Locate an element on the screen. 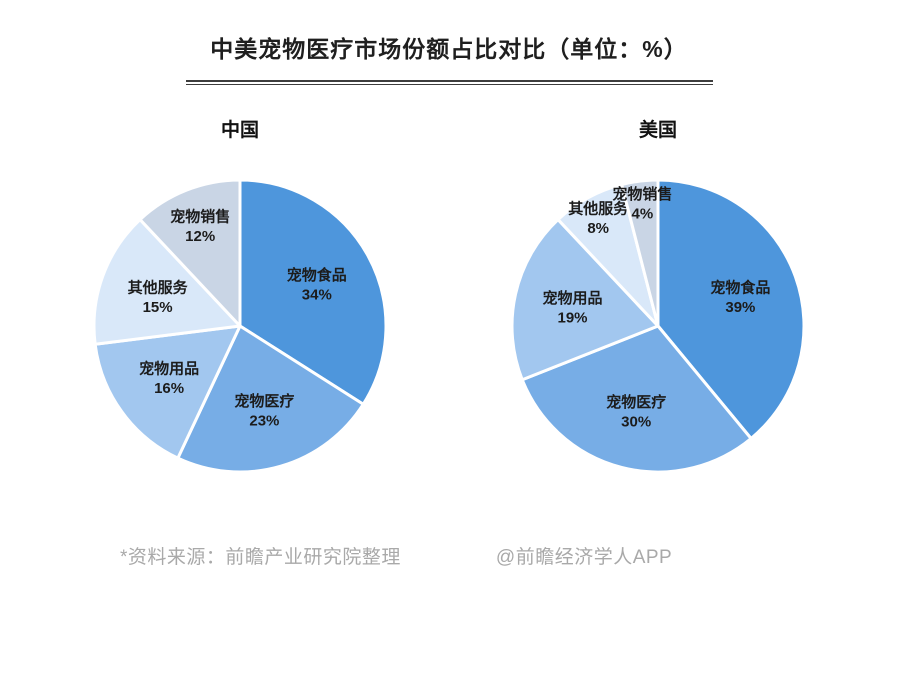 The height and width of the screenshot is (684, 898). pie-slice-label-1: 宠物医疗 23% is located at coordinates (264, 411).